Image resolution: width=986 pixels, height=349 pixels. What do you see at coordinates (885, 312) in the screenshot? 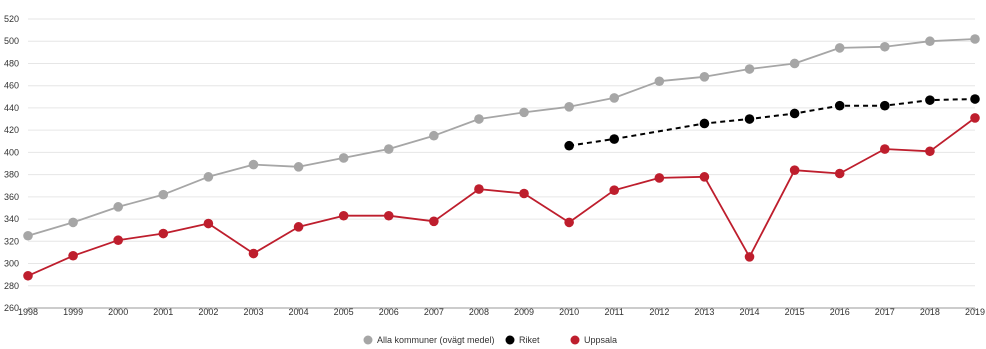
I see `x-tick-label: 2017` at bounding box center [885, 312].